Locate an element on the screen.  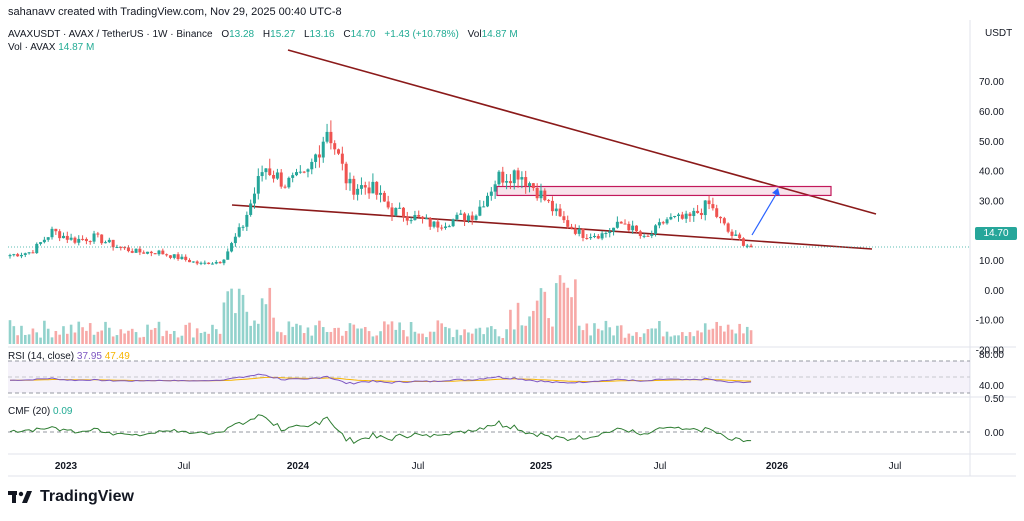
rsi-label: RSI (14, close) is located at coordinates (41, 356).